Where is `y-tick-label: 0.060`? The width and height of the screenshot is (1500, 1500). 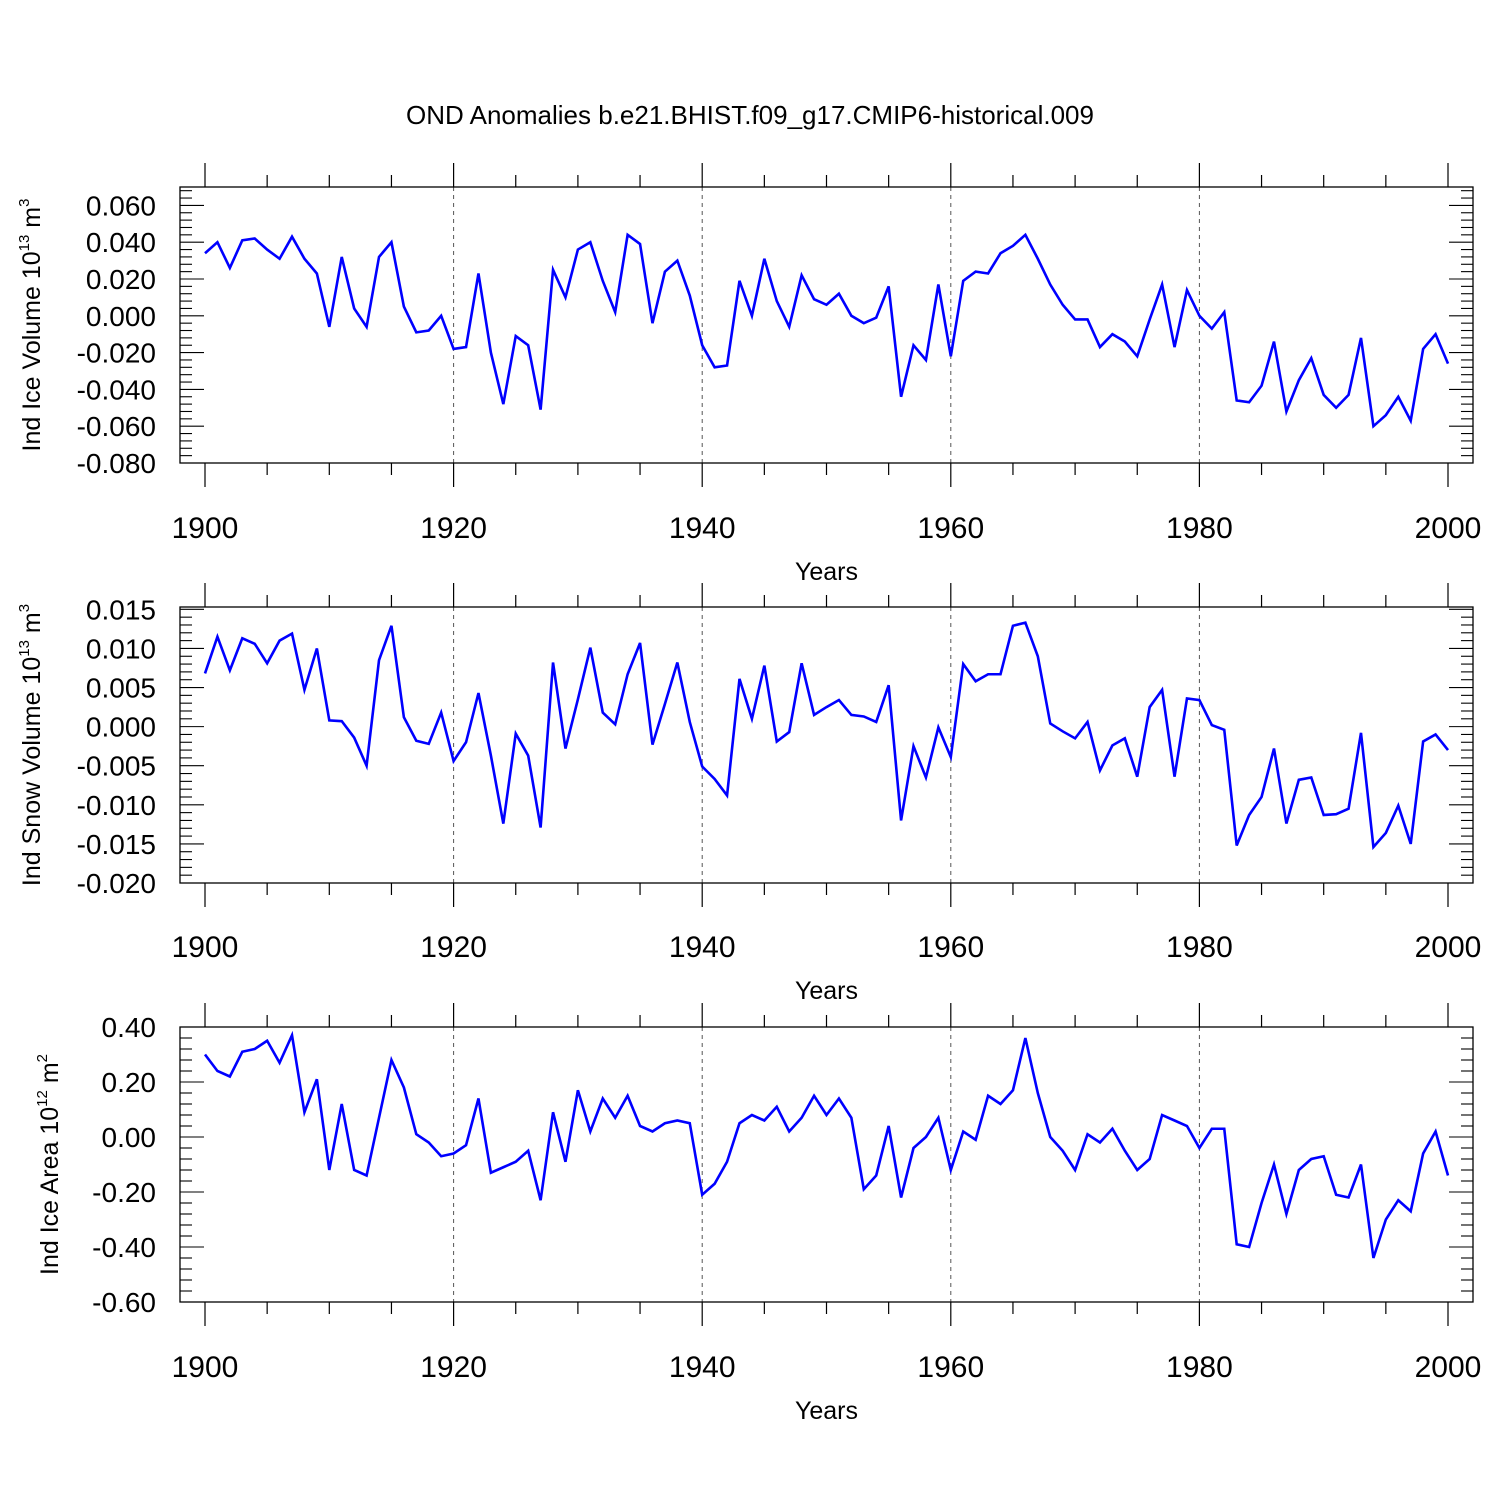
y-tick-label: 0.060 is located at coordinates (121, 205).